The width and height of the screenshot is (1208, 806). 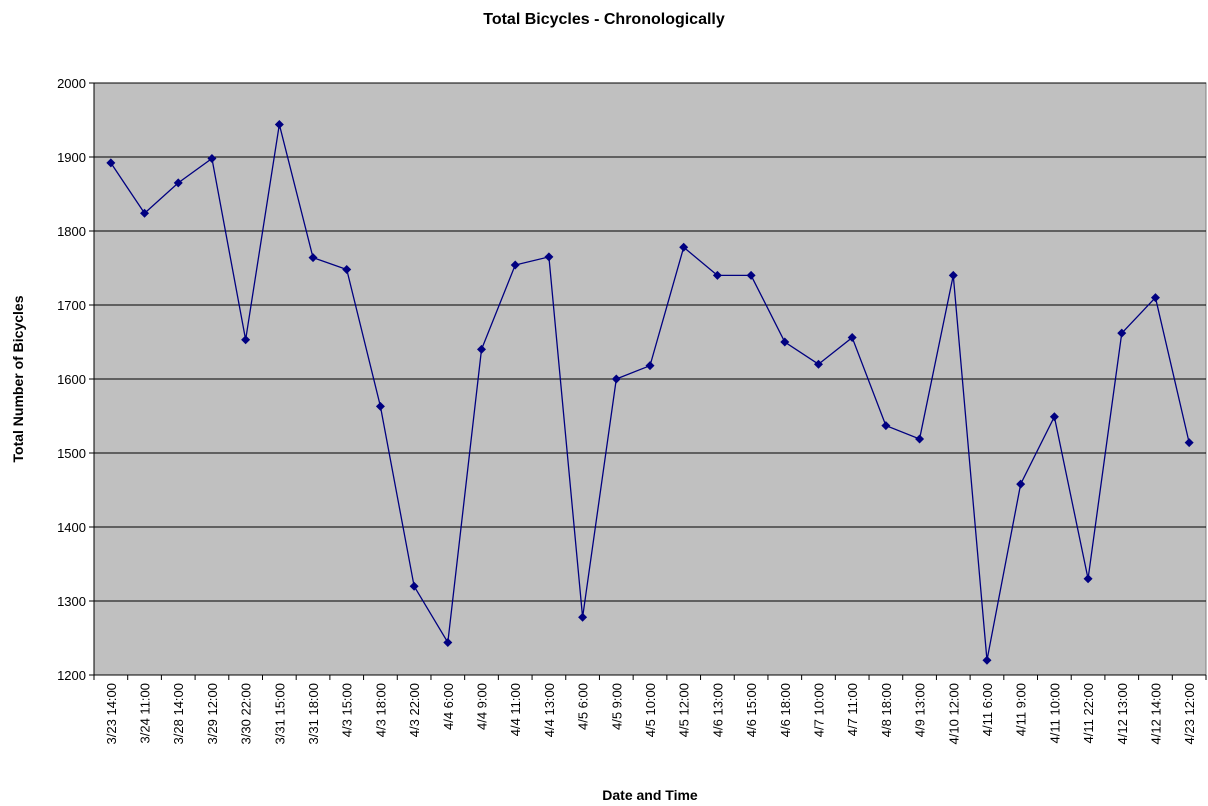 I want to click on x-tick-label: 3/30 22:00, so click(x=246, y=713).